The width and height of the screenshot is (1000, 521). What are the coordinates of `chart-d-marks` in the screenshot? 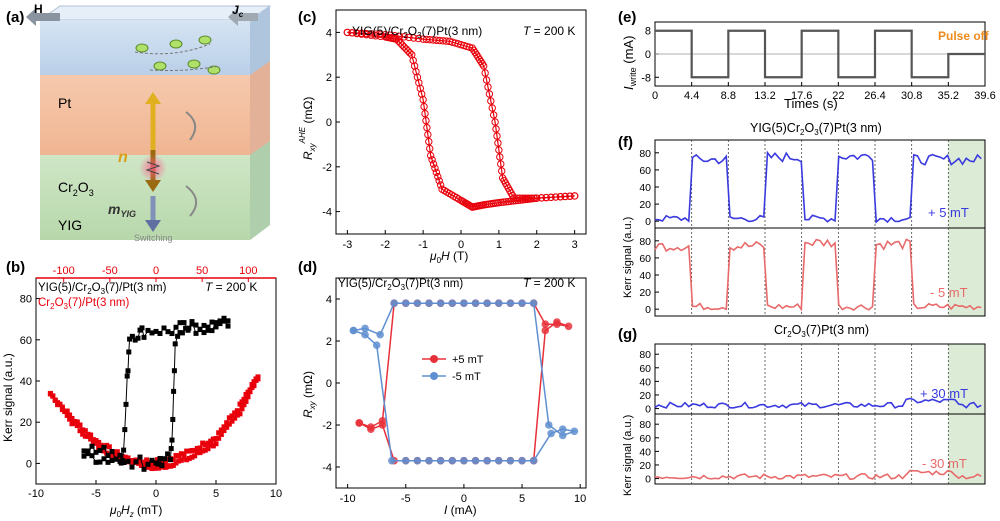 It's located at (464, 382).